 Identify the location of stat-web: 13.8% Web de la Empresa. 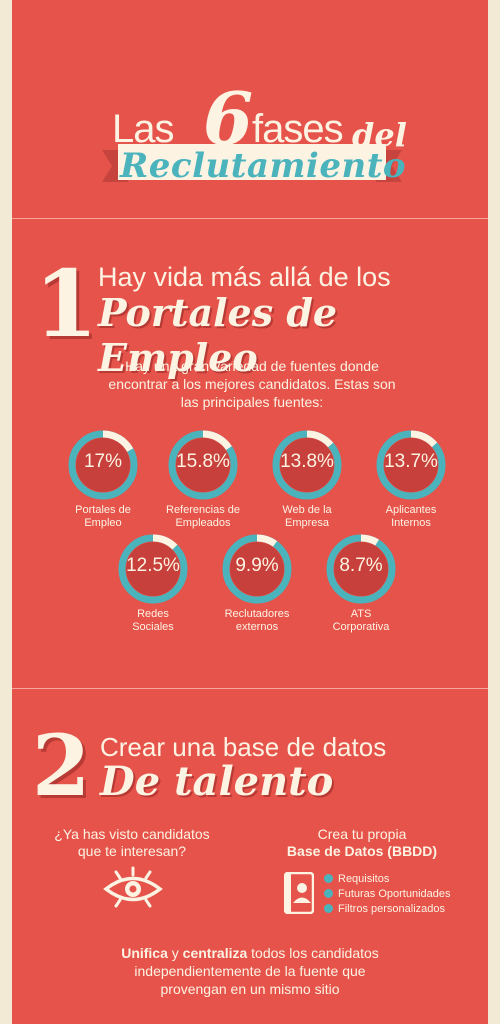
(307, 480).